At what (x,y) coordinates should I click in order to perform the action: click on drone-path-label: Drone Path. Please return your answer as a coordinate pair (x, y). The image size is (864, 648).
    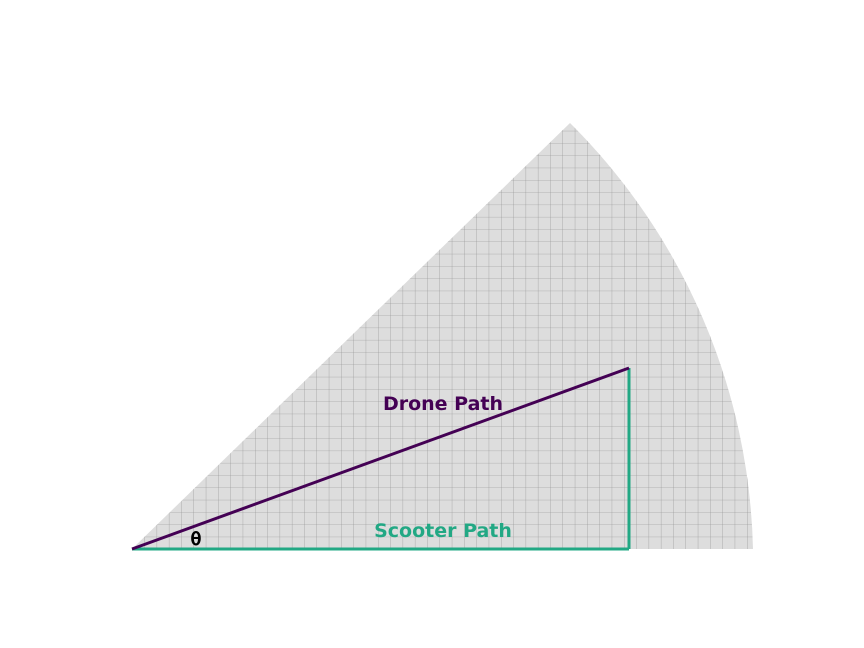
    Looking at the image, I should click on (443, 404).